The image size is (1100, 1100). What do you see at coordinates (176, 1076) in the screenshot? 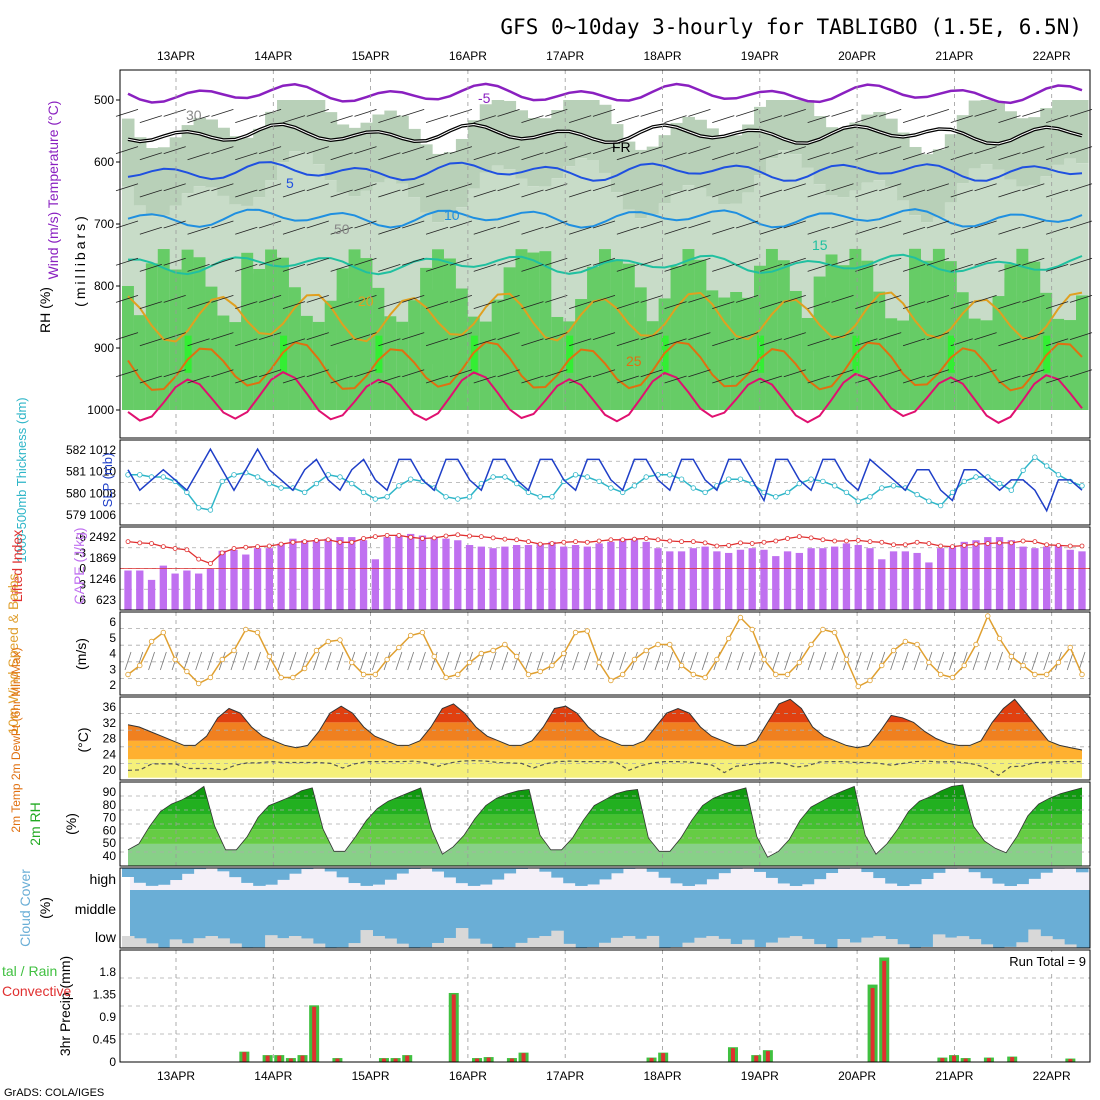
I see `date-label-bottom: 13APR` at bounding box center [176, 1076].